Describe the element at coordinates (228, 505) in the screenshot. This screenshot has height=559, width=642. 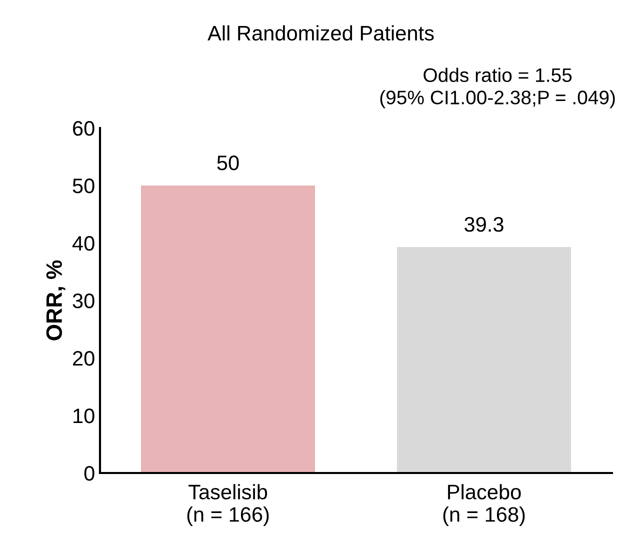
I see `x-tick-label: Taselisib (n = 166)` at that location.